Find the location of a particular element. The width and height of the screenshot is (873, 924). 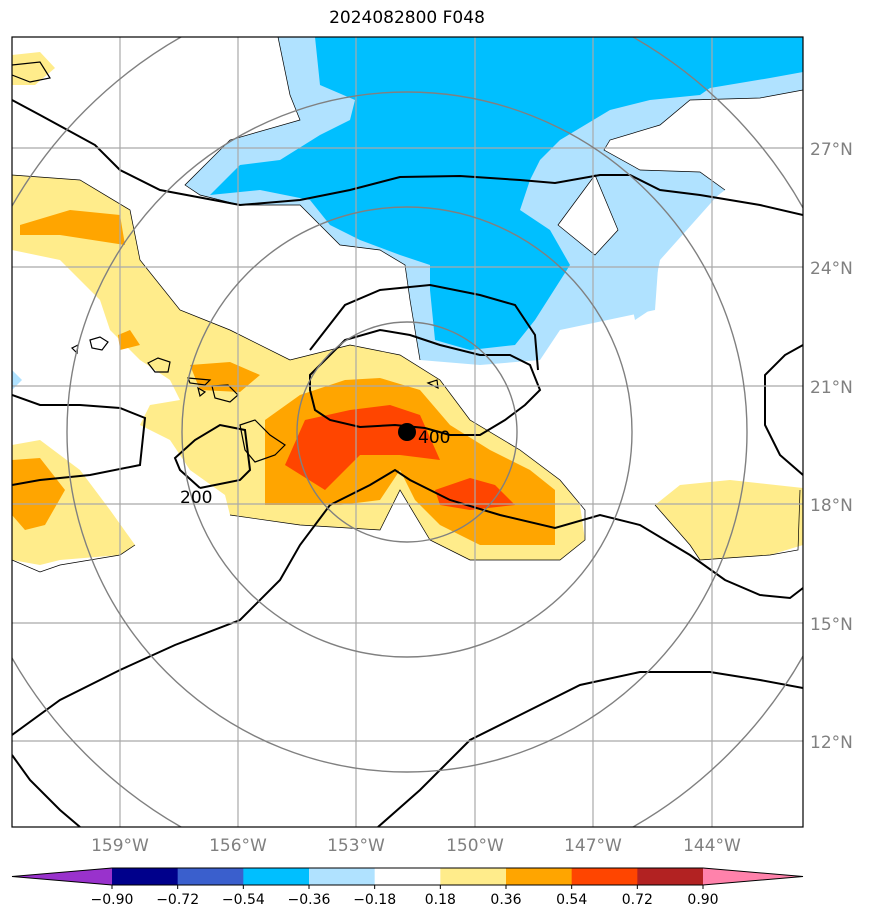

colorbar-tick-label: 0.54 is located at coordinates (571, 900).